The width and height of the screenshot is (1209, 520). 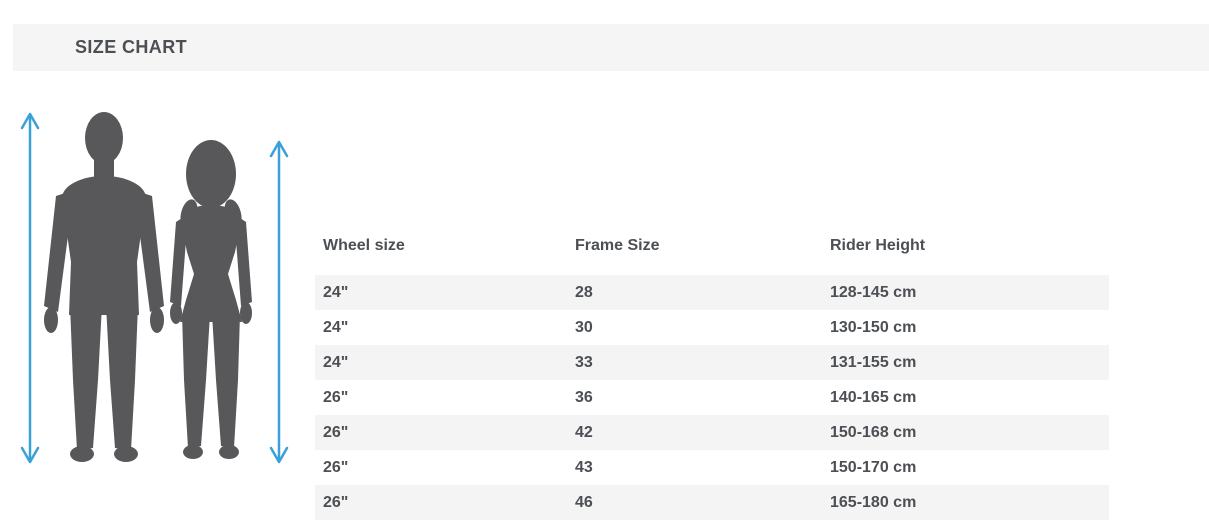 I want to click on male-silhouette, so click(x=104, y=287).